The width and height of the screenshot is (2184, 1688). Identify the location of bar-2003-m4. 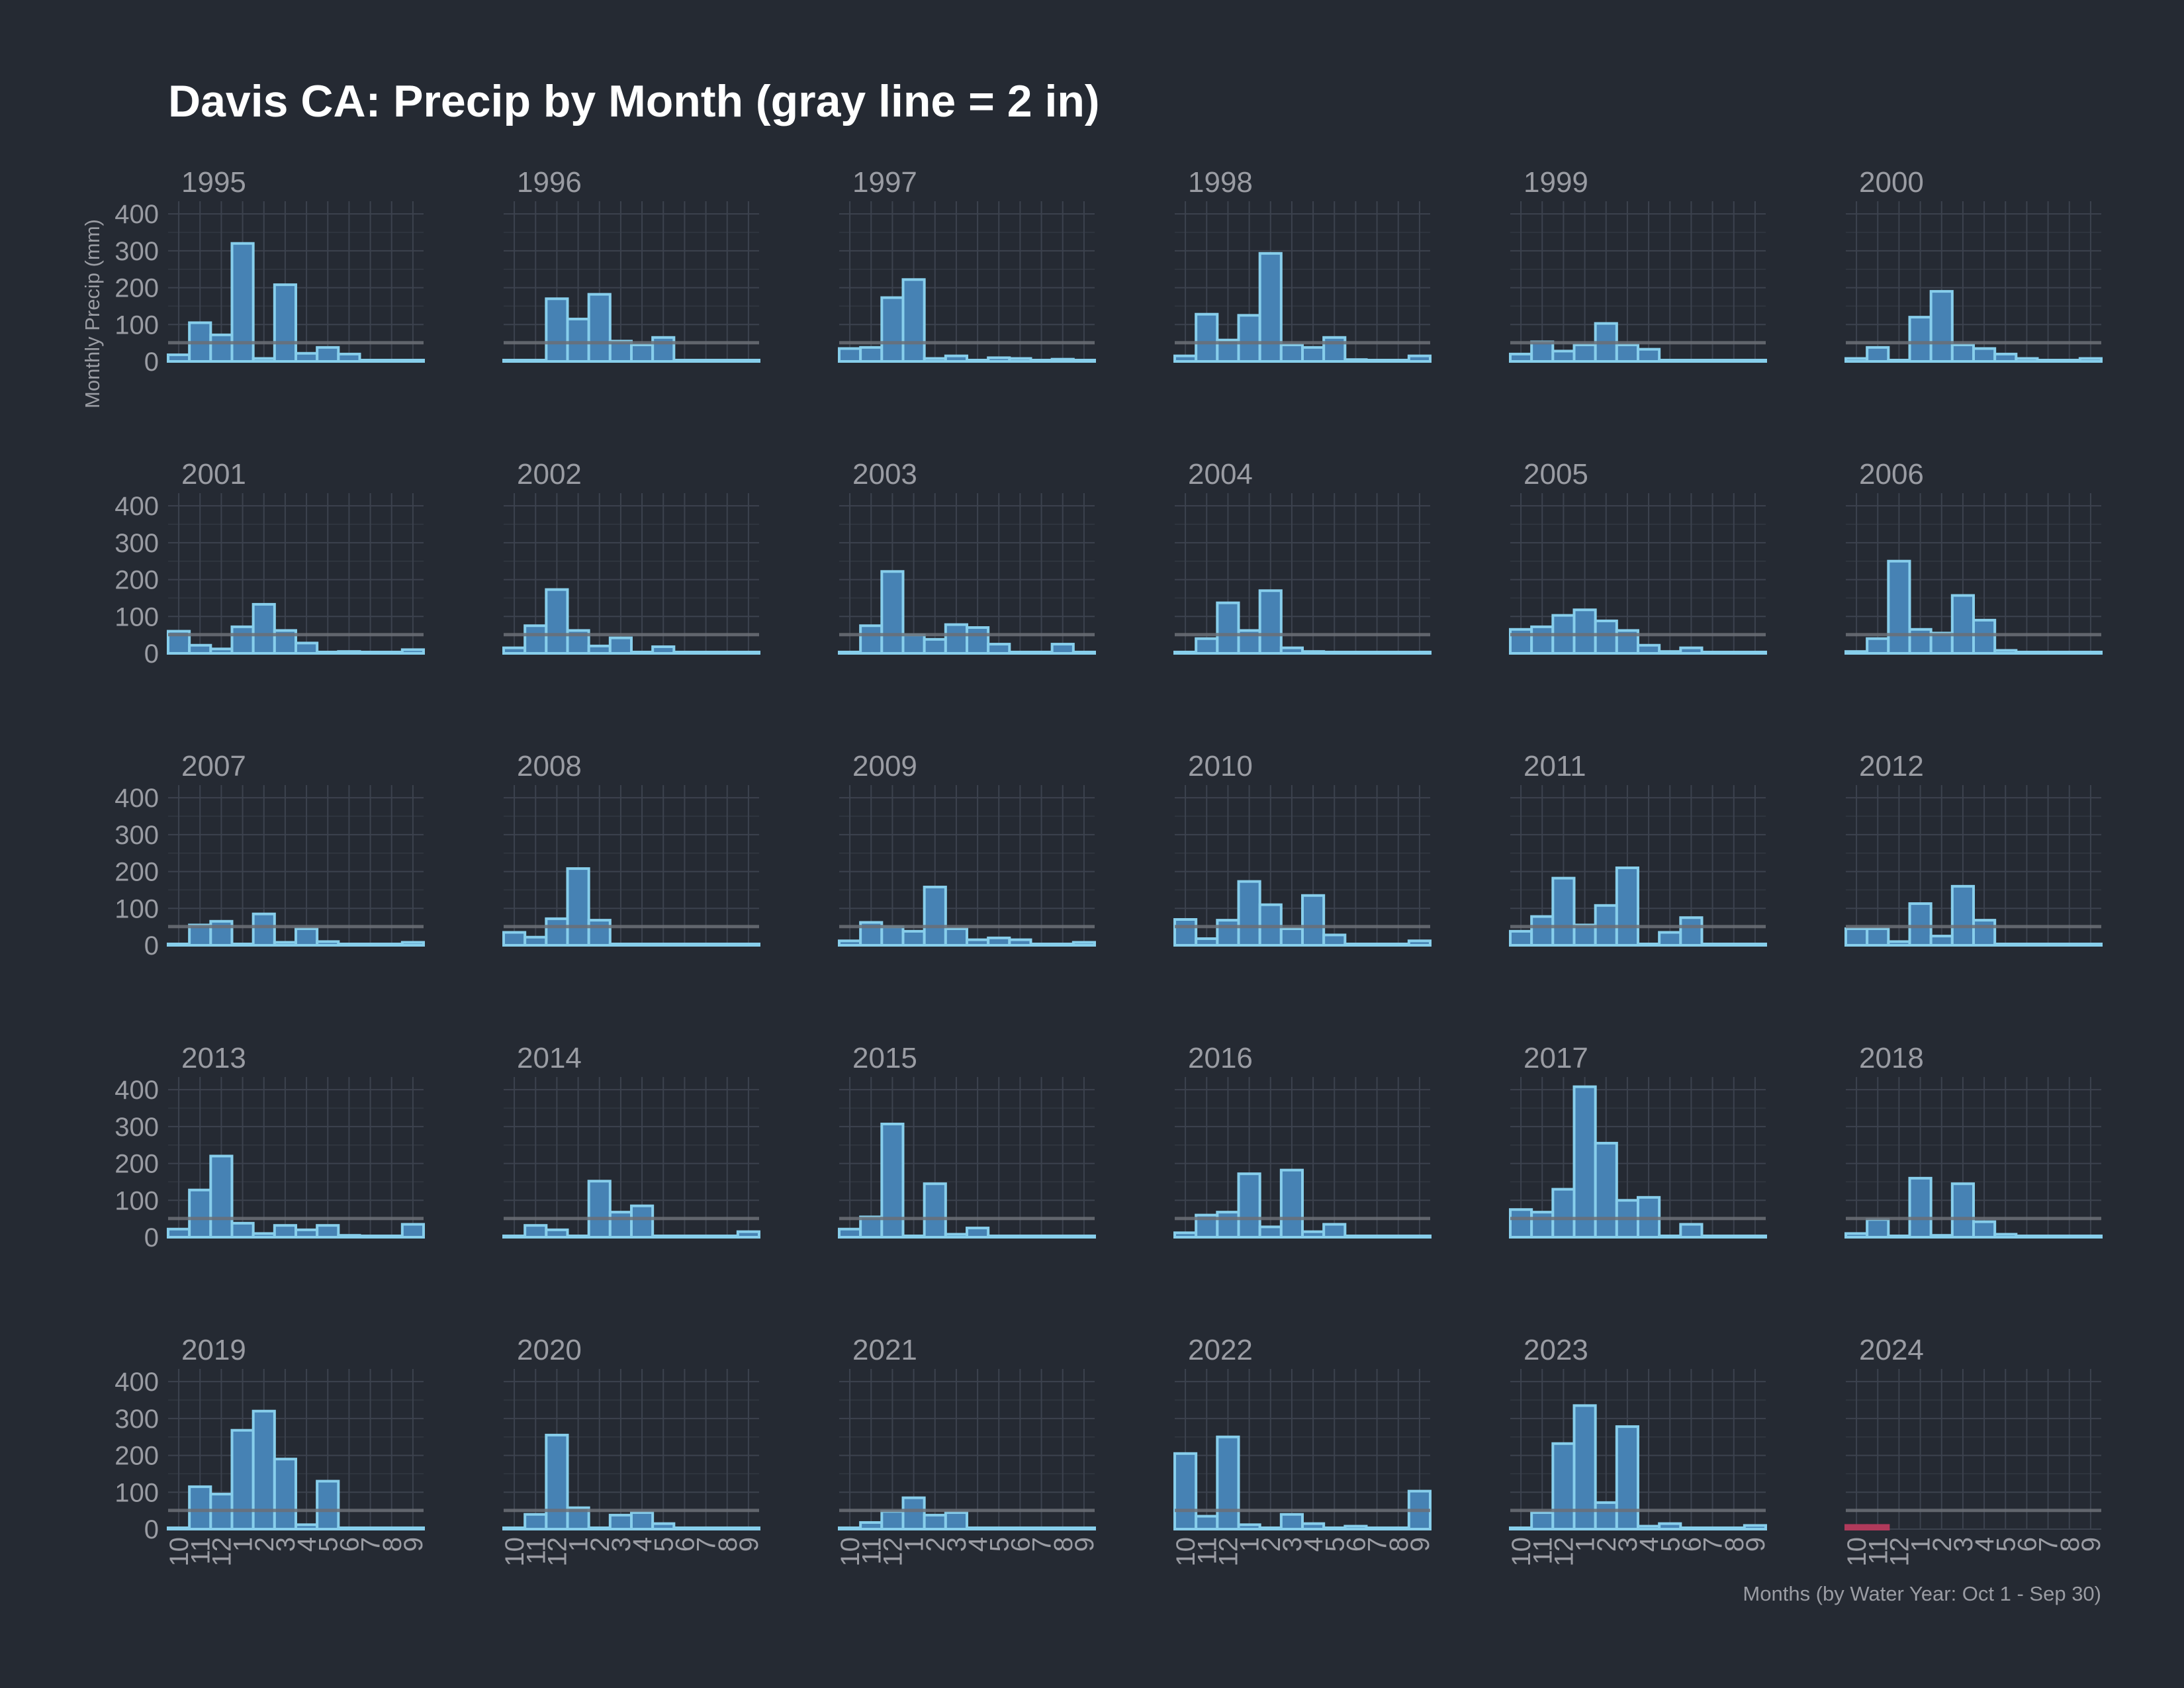
(978, 640).